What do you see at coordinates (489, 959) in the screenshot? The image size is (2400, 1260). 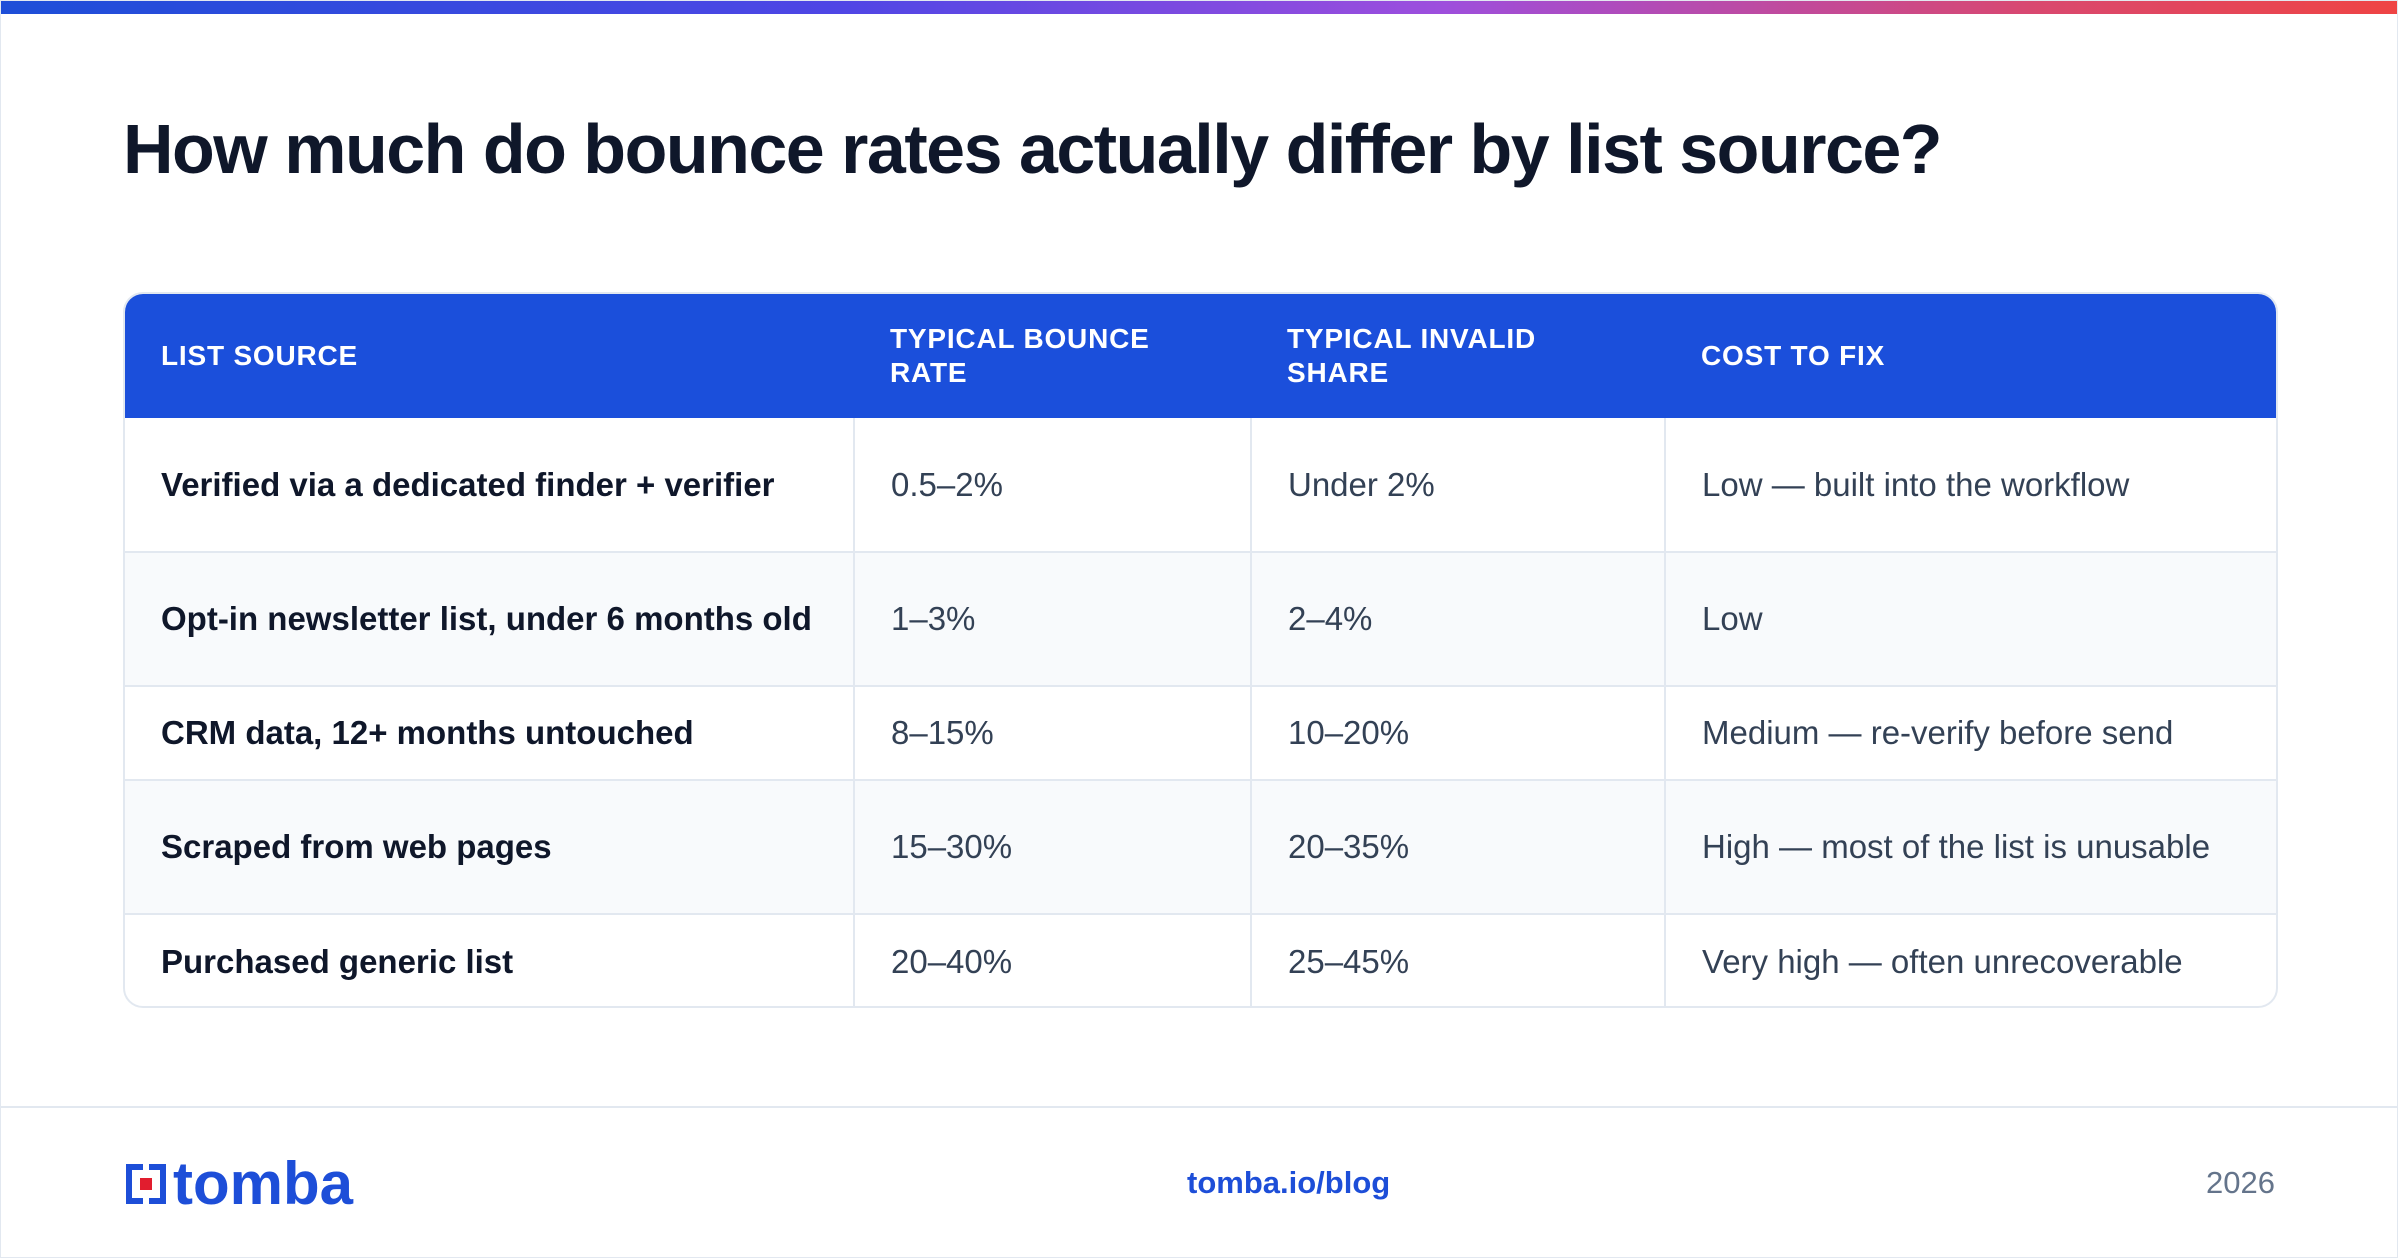 I see `cell-list-source: Purchased generic list` at bounding box center [489, 959].